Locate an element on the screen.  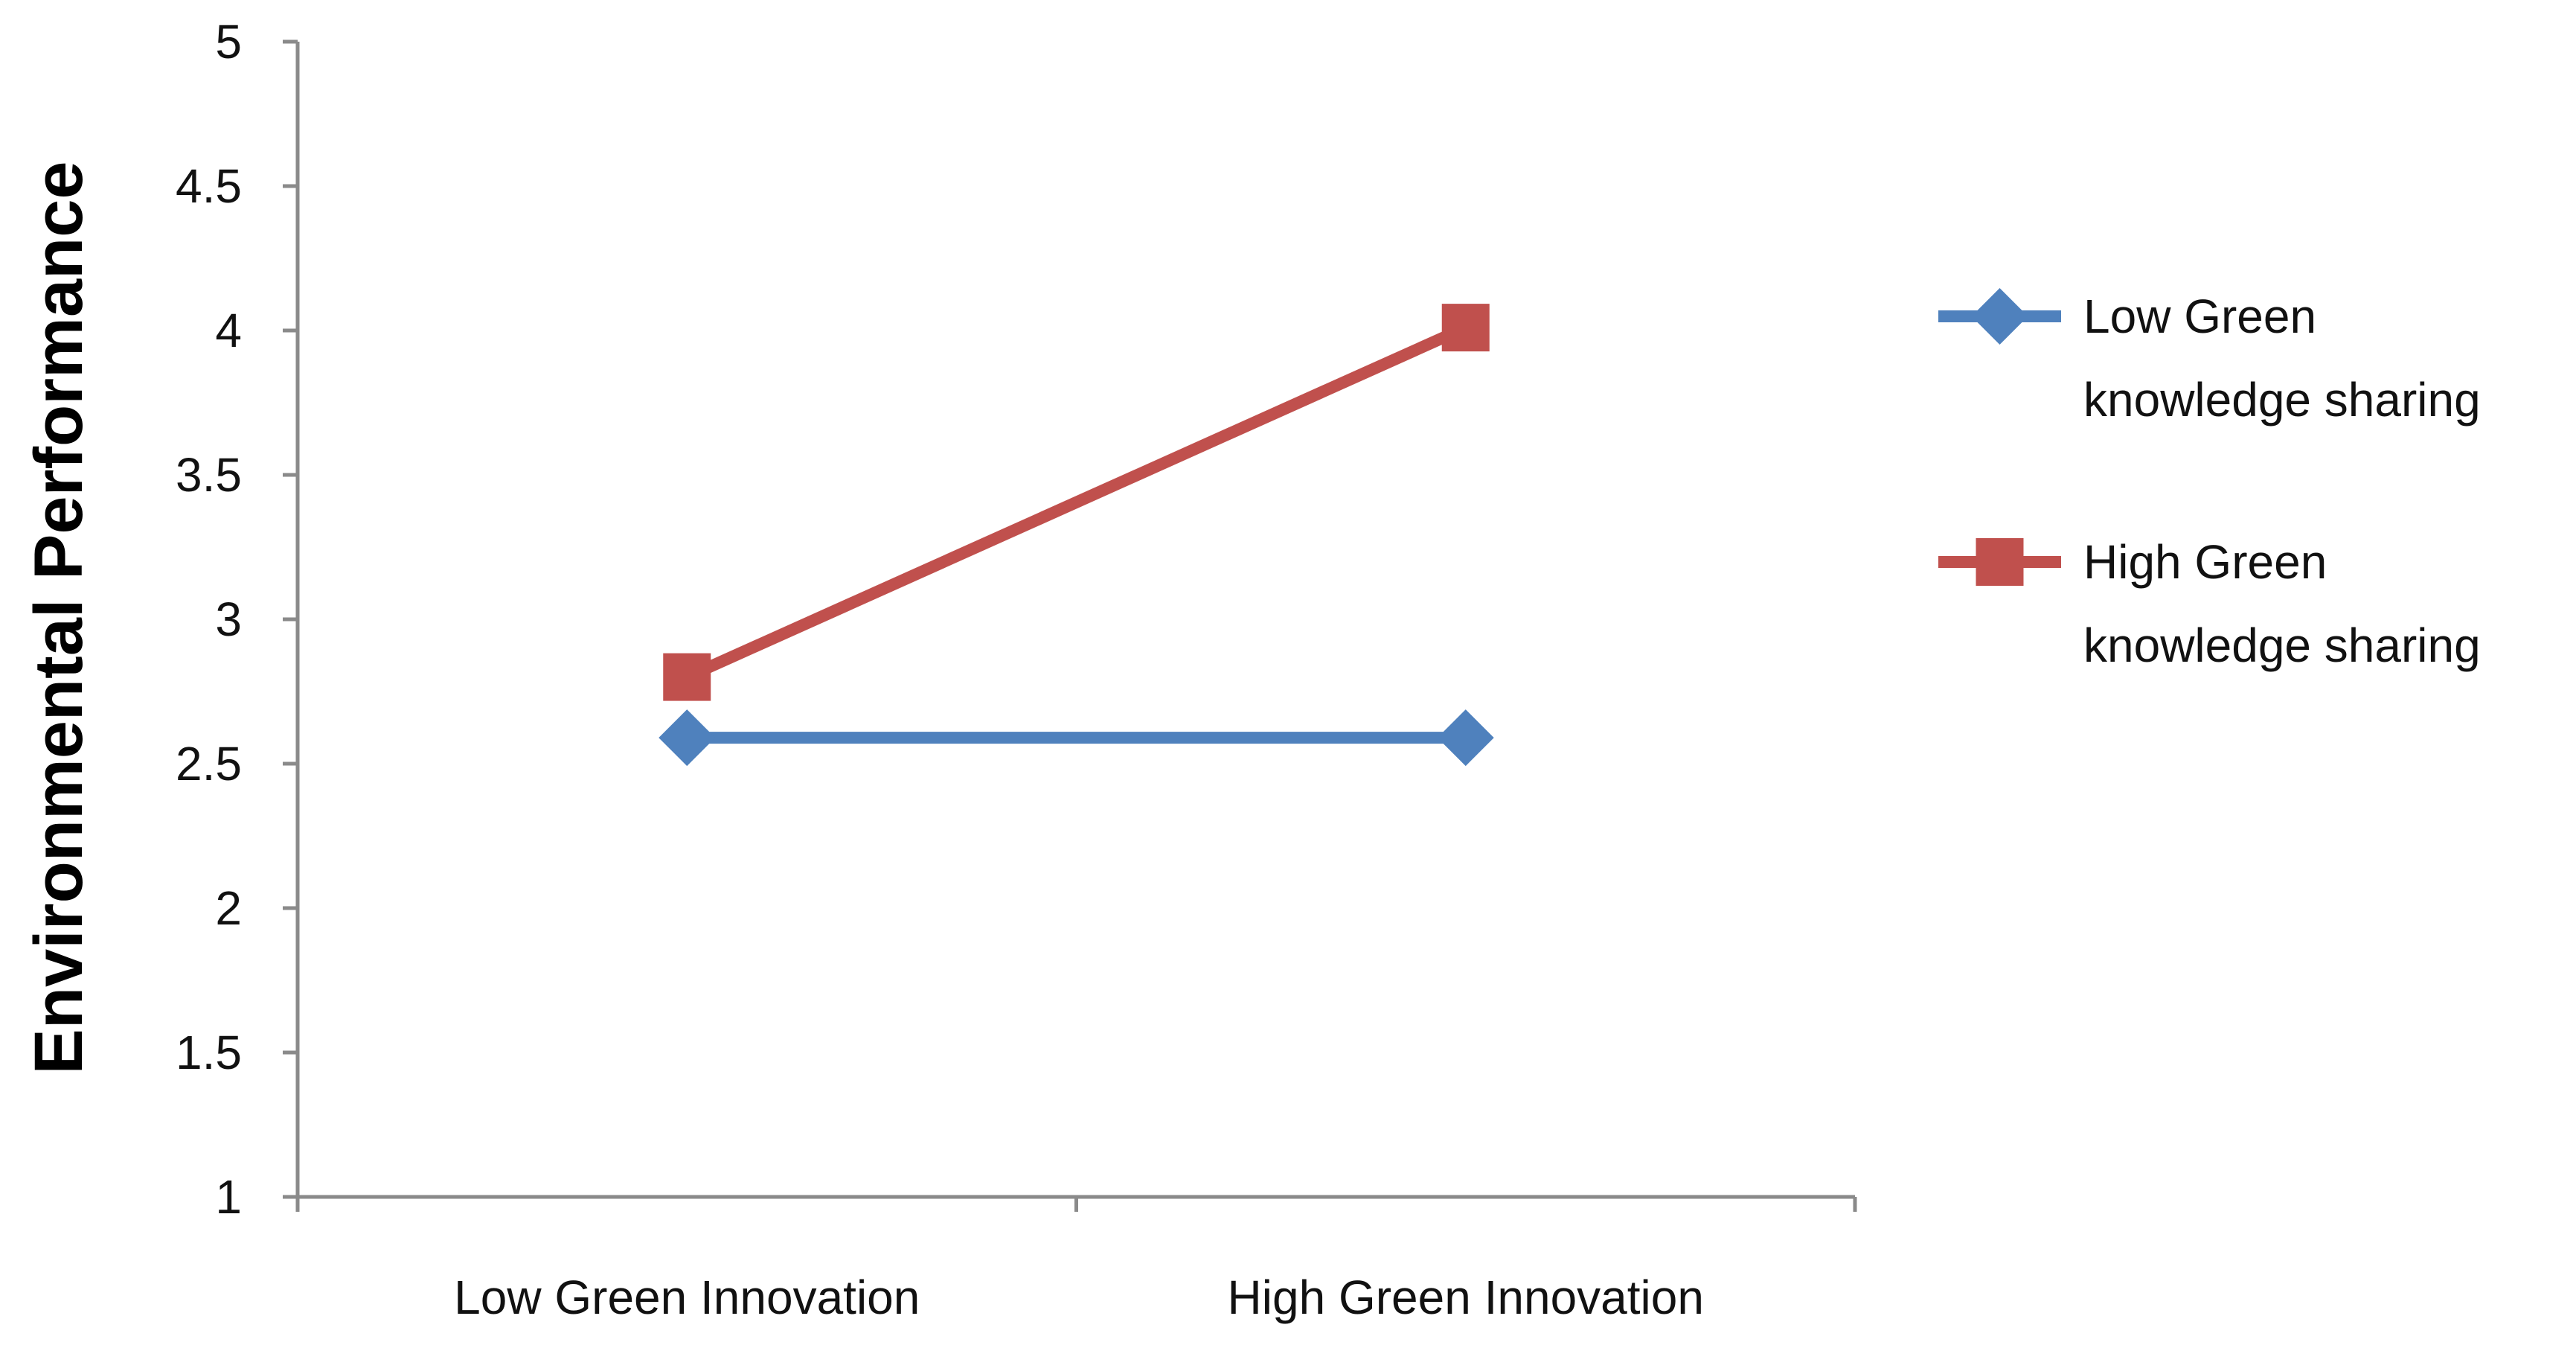
y-tick-label: 5 is located at coordinates (228, 41).